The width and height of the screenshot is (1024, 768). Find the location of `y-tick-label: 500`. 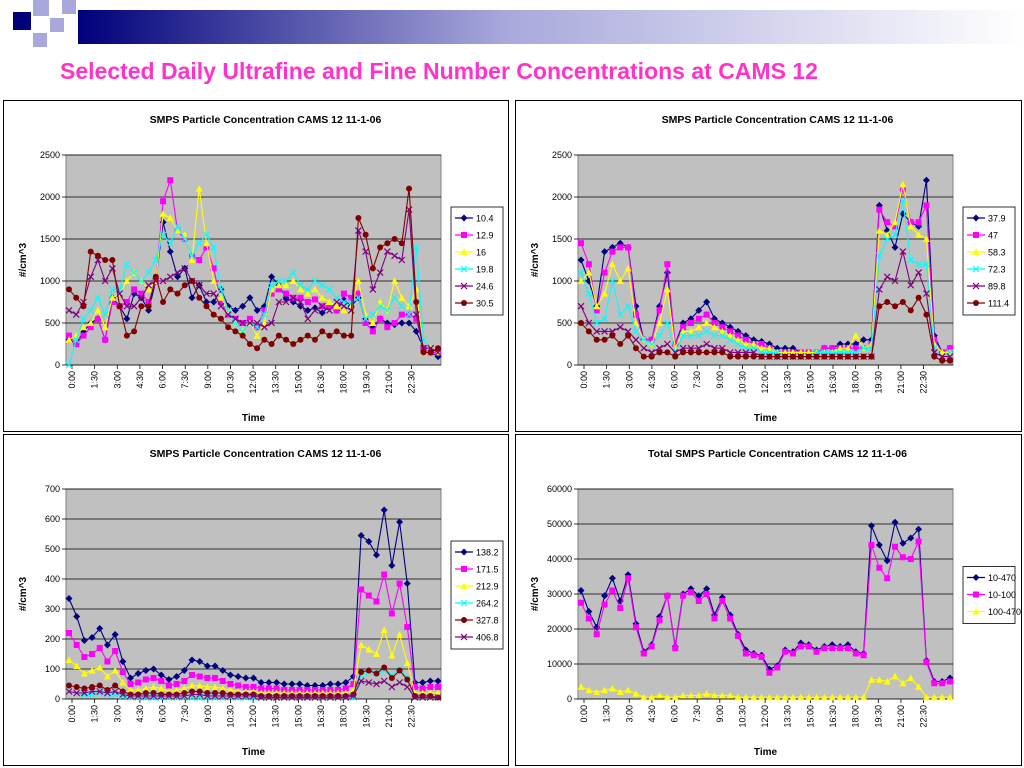

y-tick-label: 500 is located at coordinates (52, 323).